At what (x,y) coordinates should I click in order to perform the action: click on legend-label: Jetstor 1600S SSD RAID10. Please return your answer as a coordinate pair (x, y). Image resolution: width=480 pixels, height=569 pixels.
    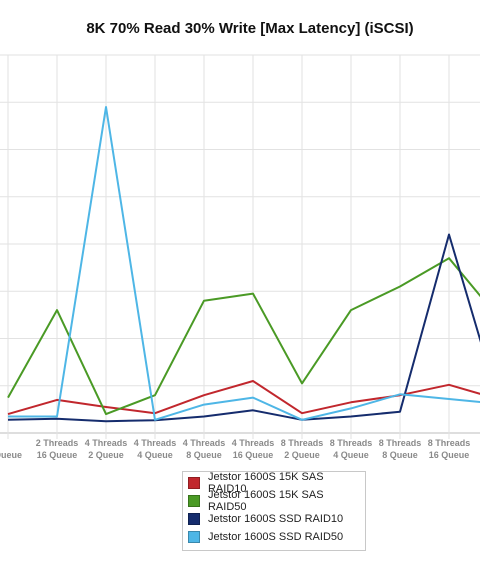
    Looking at the image, I should click on (276, 519).